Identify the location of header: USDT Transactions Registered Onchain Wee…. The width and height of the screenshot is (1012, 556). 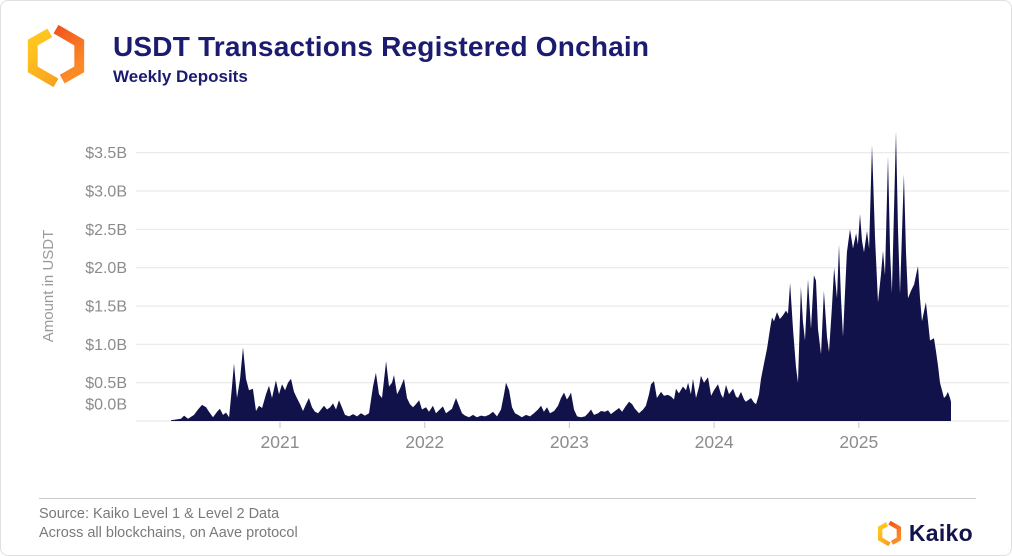
(337, 55).